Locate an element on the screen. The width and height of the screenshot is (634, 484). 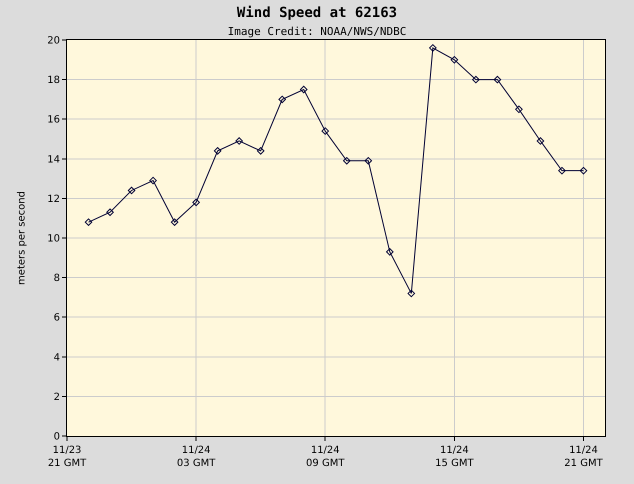
chart-subtitle: Image Credit: NOAA/NWS/NDBC is located at coordinates (317, 31).